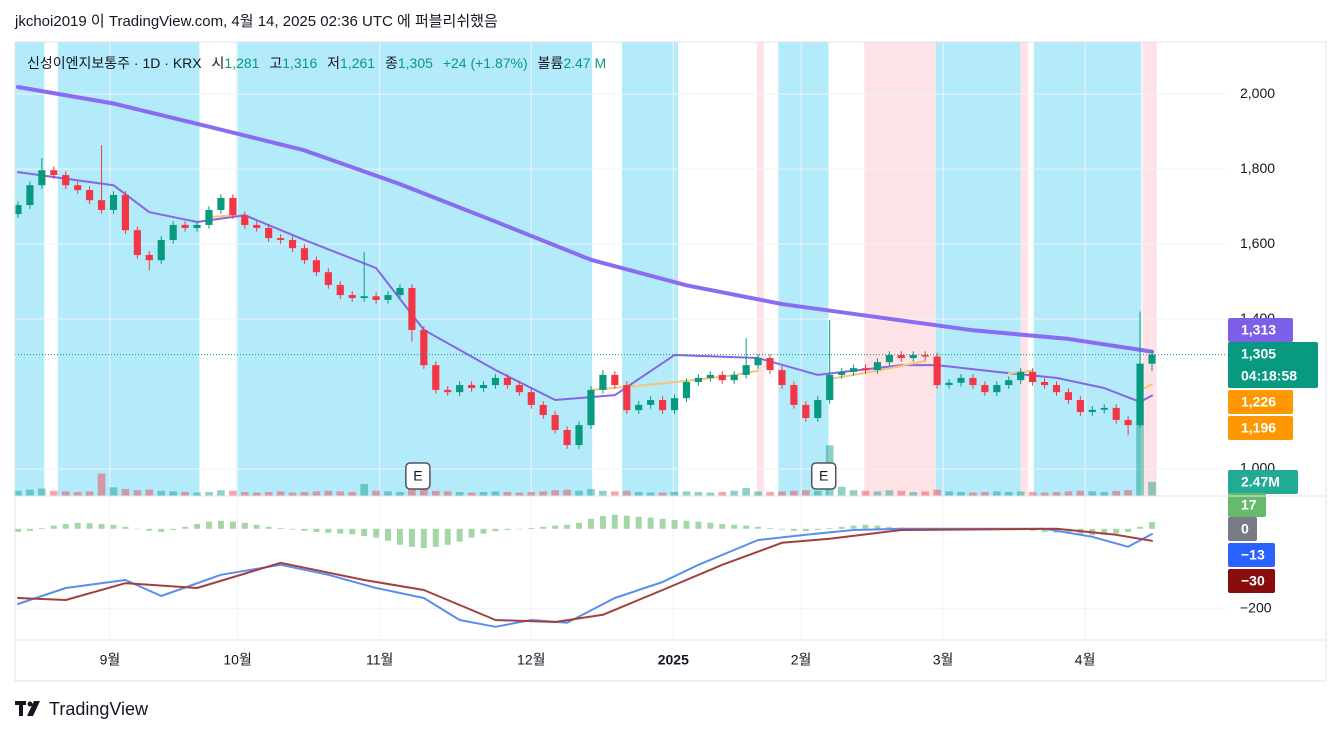  What do you see at coordinates (1249, 505) in the screenshot?
I see `value-tag-label: 17` at bounding box center [1249, 505].